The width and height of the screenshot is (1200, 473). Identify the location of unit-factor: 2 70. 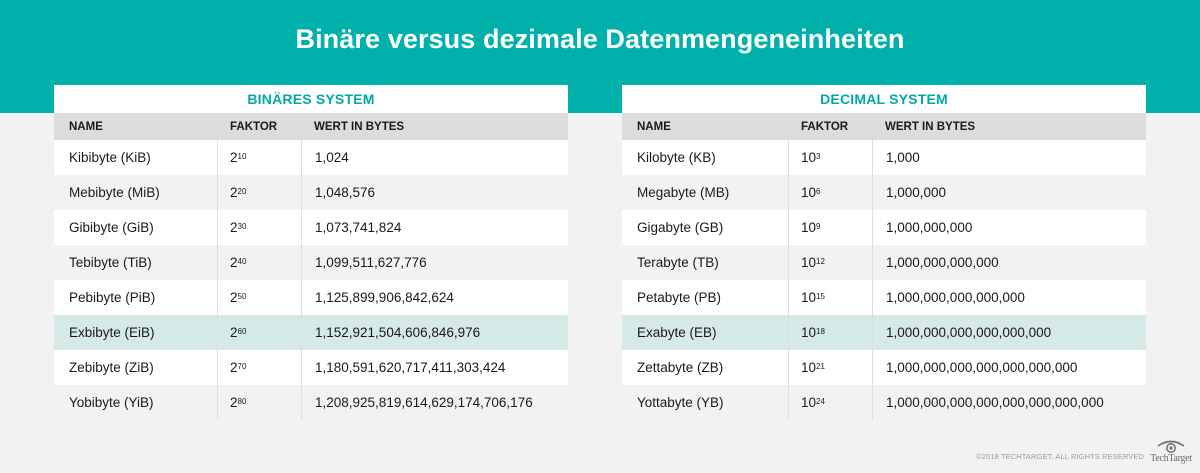
(259, 367).